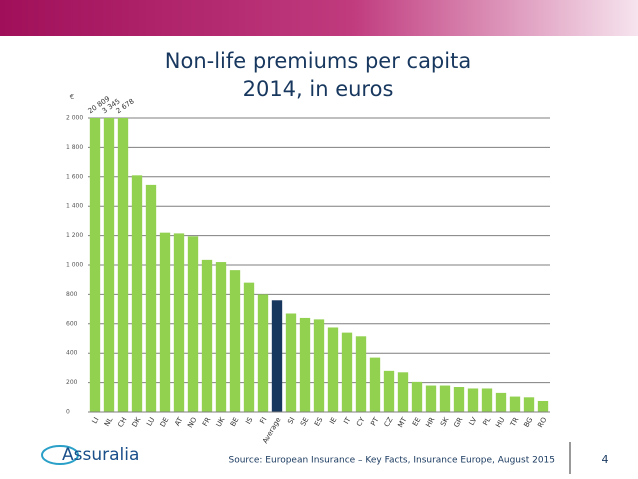 The width and height of the screenshot is (638, 479). I want to click on x-tick-label: BG, so click(528, 422).